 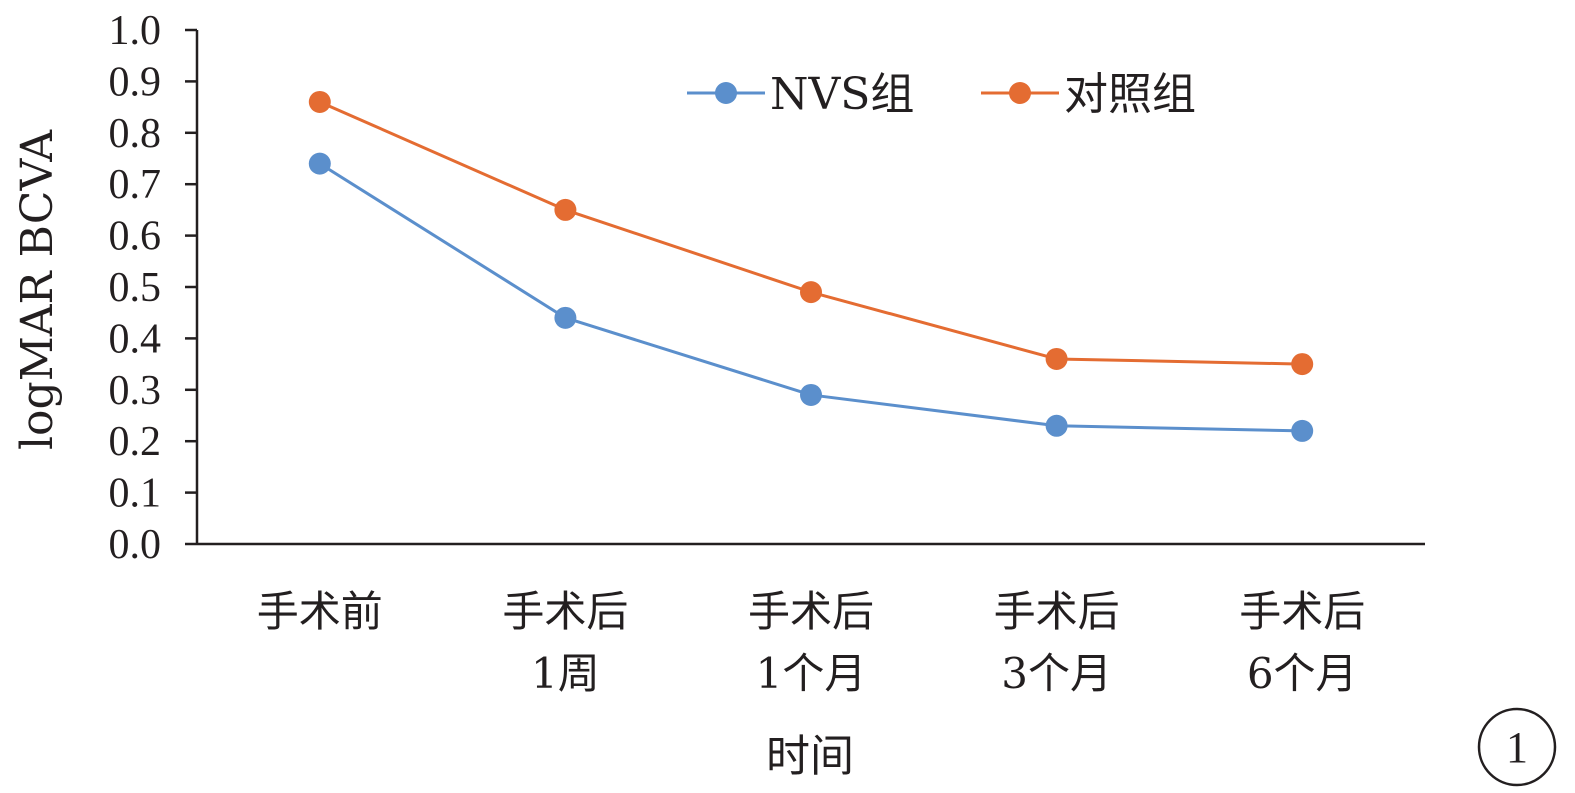 What do you see at coordinates (320, 611) in the screenshot?
I see `x-category-label: 手术前` at bounding box center [320, 611].